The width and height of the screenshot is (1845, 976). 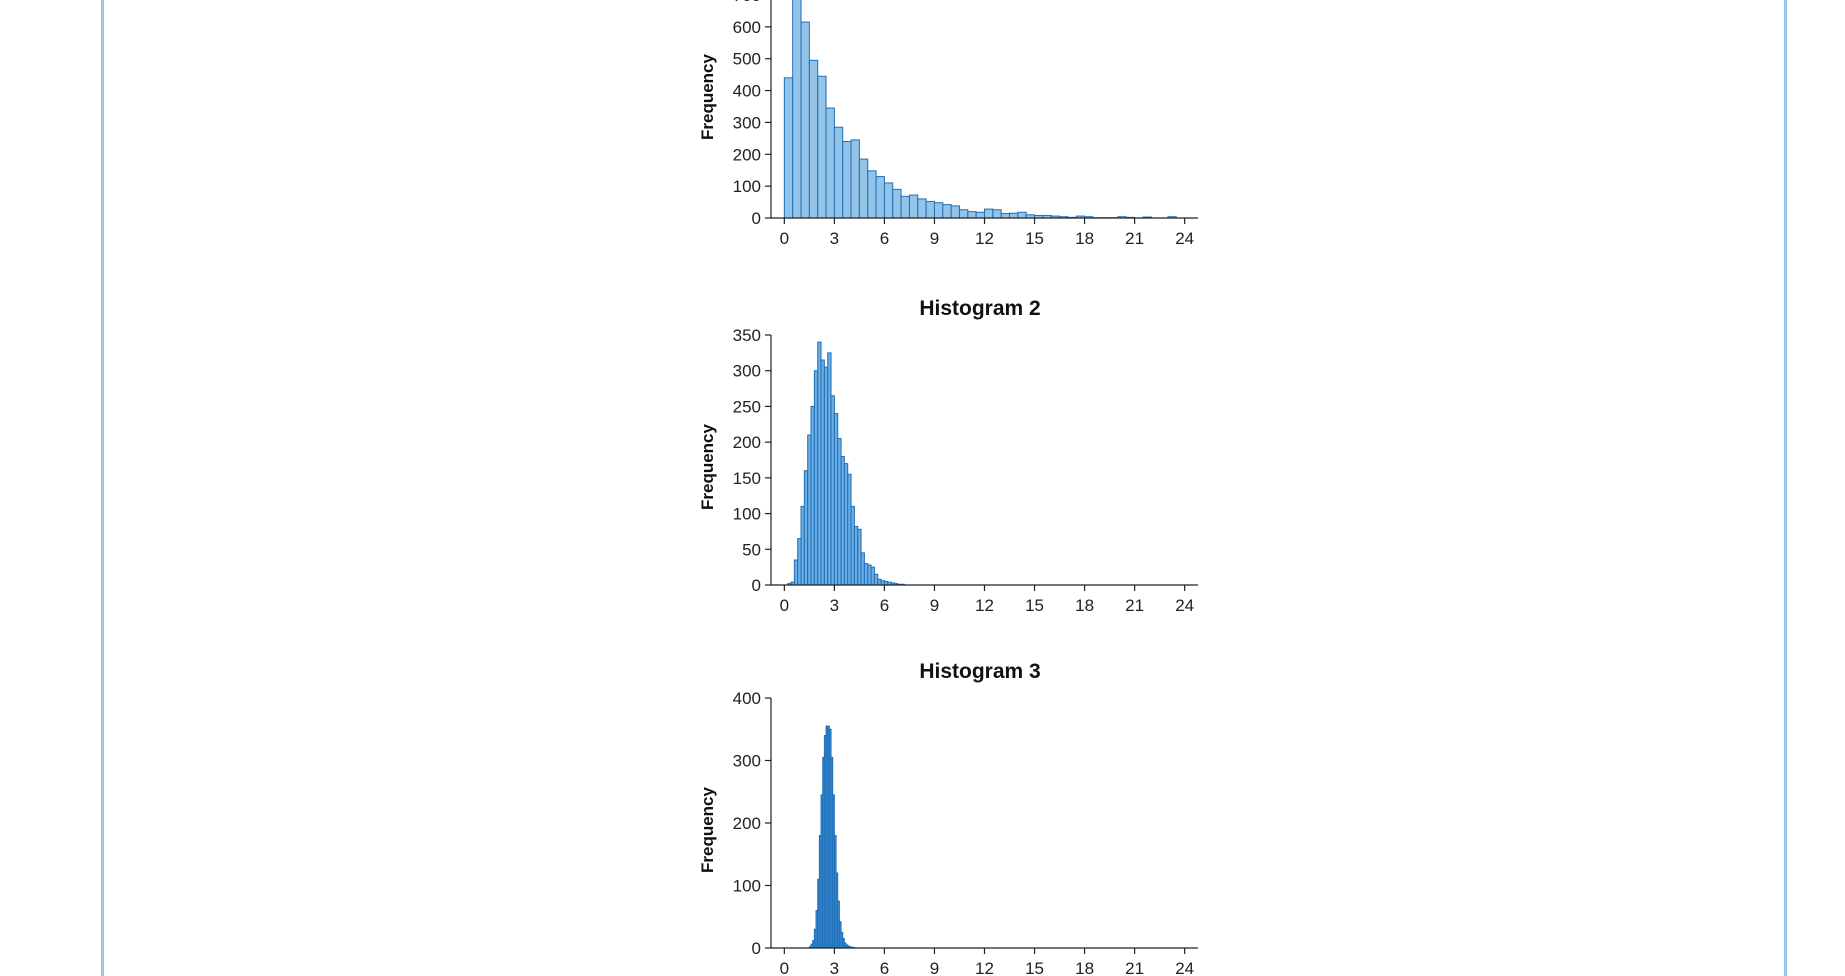 What do you see at coordinates (980, 671) in the screenshot?
I see `histogram-3-title: Histogram 3` at bounding box center [980, 671].